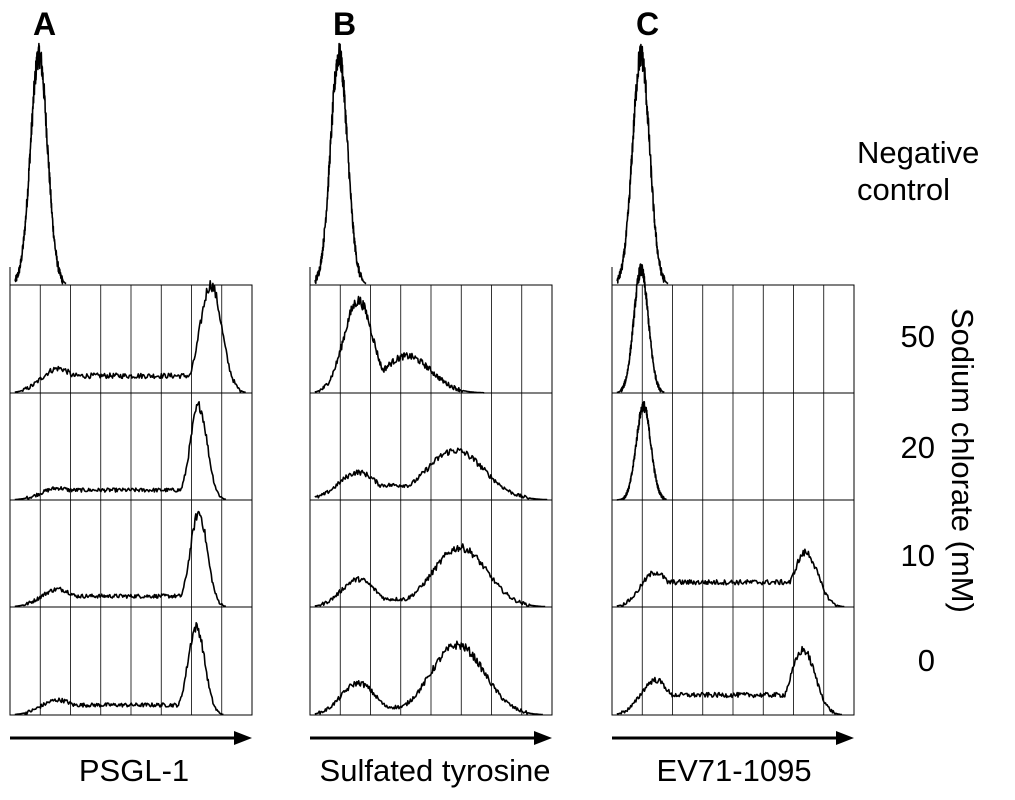  I want to click on panel-a-histogram-20mm, so click(120, 451).